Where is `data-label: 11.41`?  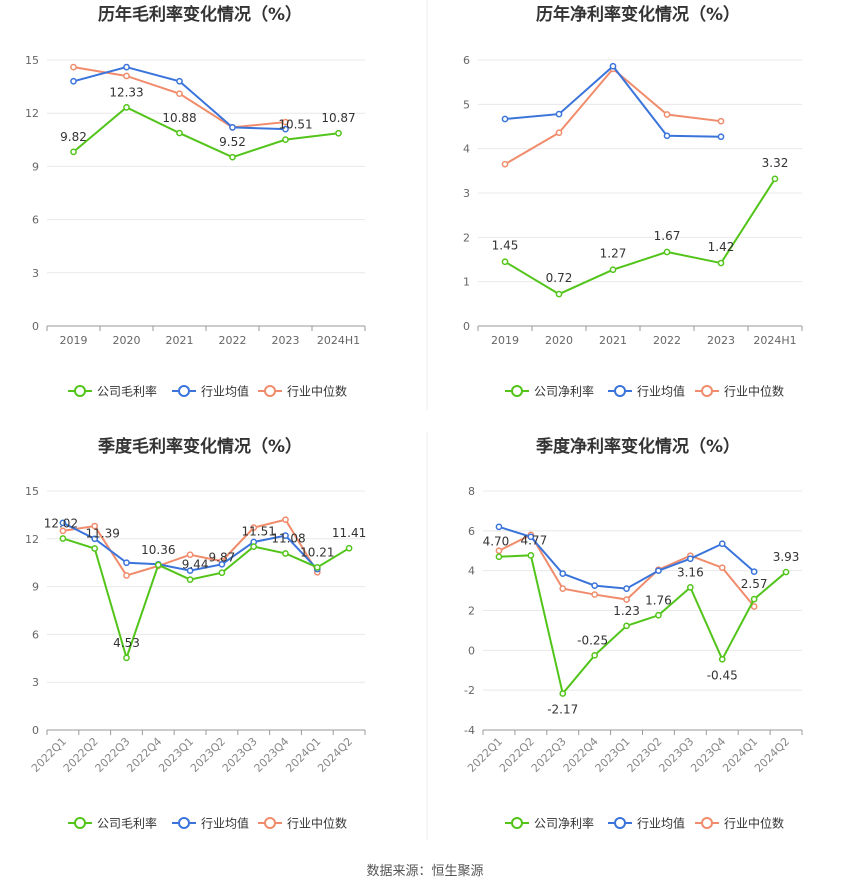
data-label: 11.41 is located at coordinates (349, 533).